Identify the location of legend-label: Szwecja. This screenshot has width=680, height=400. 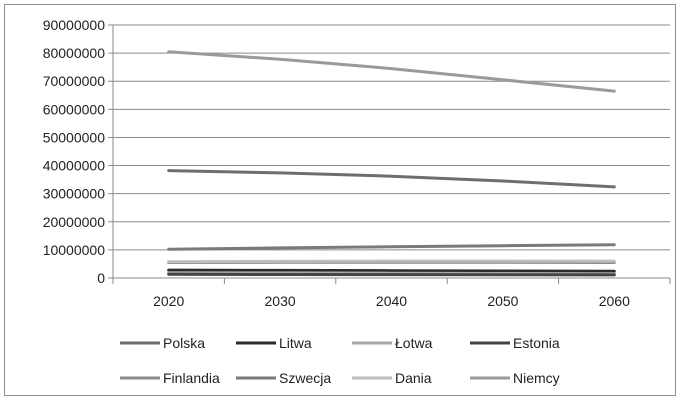
(305, 378).